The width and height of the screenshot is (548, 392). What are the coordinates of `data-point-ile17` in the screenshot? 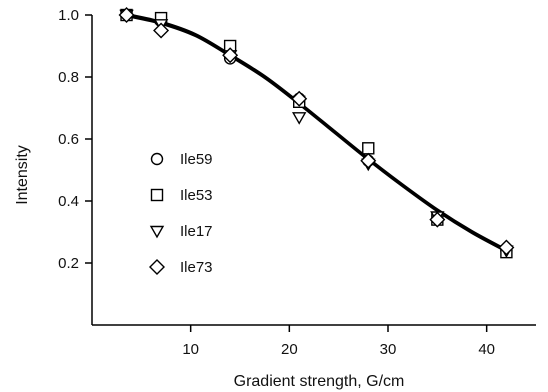 It's located at (299, 118).